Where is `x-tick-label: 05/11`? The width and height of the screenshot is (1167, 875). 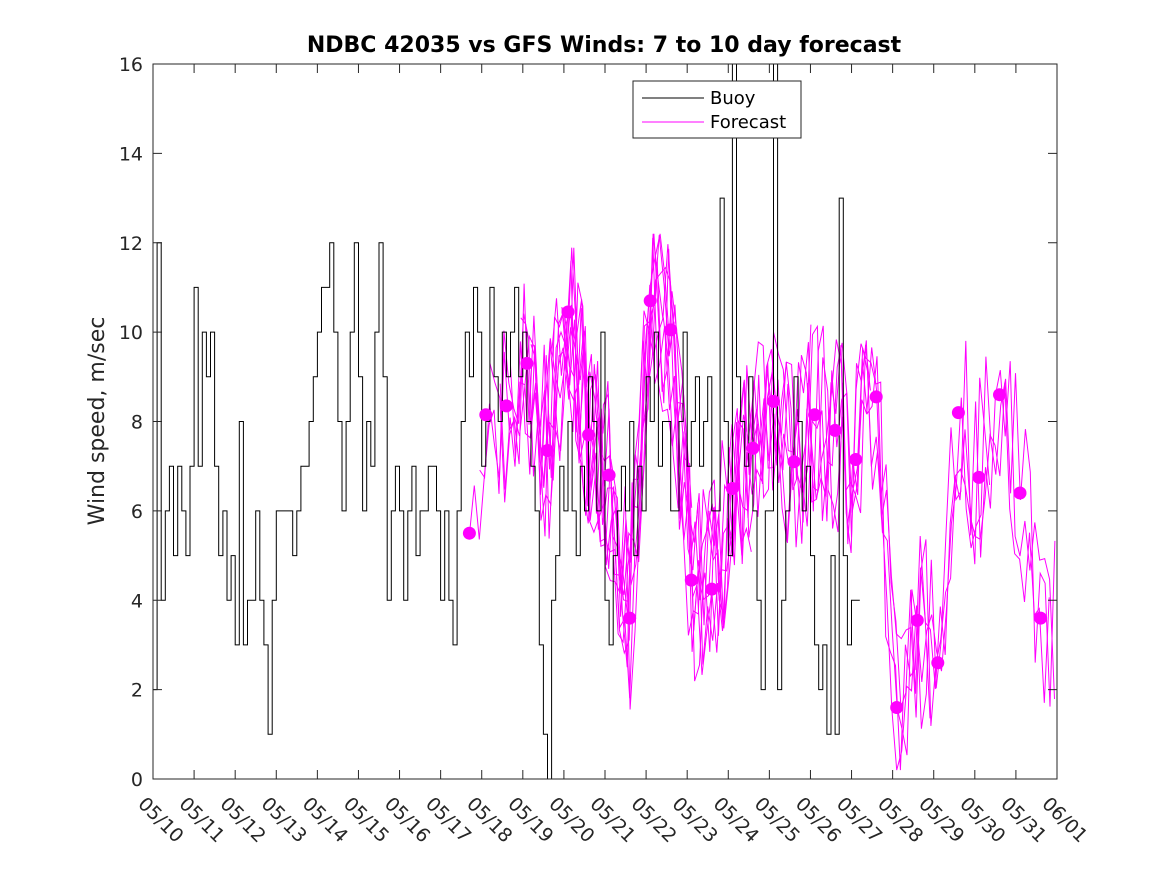
x-tick-label: 05/11 is located at coordinates (202, 820).